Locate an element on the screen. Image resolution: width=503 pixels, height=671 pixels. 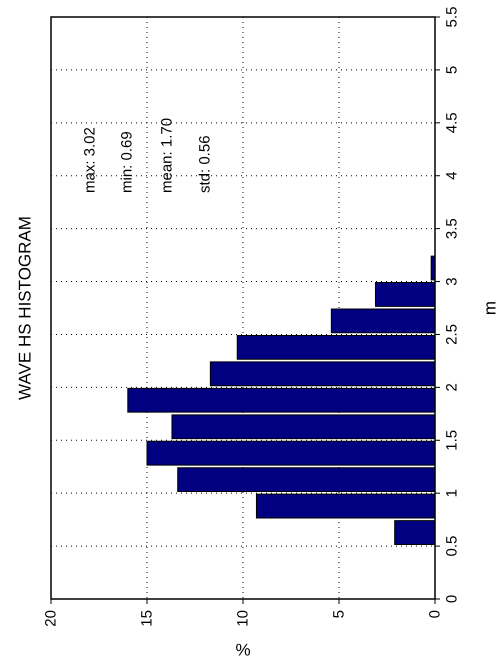
y-tick-label: 0.5 is located at coordinates (452, 546).